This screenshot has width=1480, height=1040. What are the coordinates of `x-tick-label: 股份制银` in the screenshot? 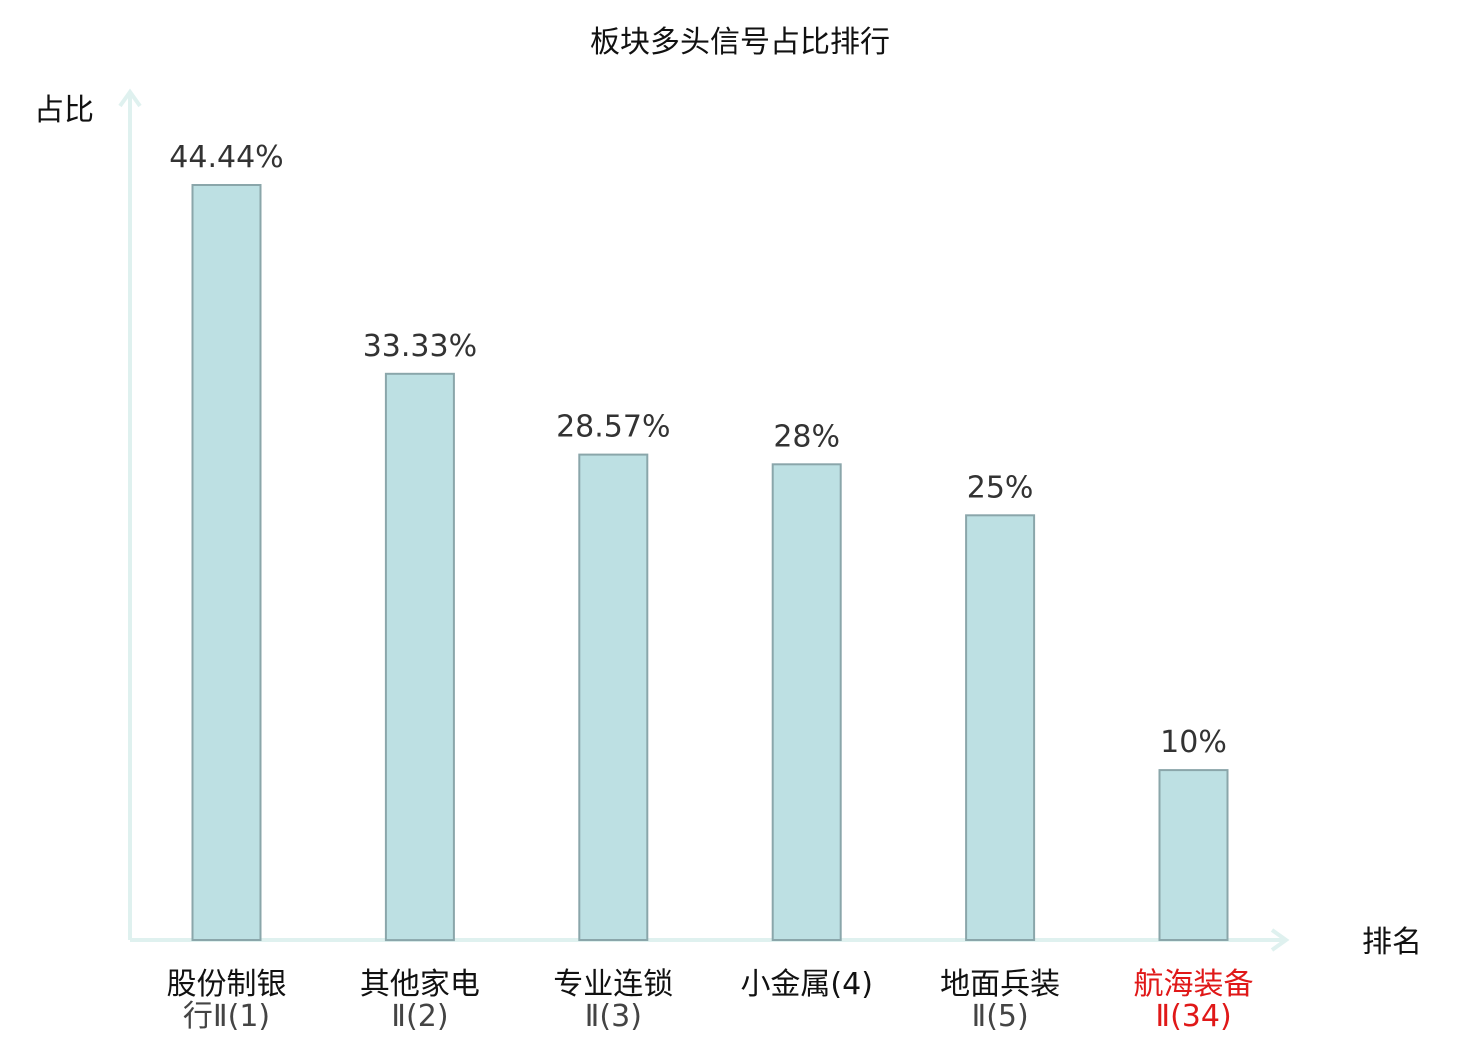 It's located at (227, 984).